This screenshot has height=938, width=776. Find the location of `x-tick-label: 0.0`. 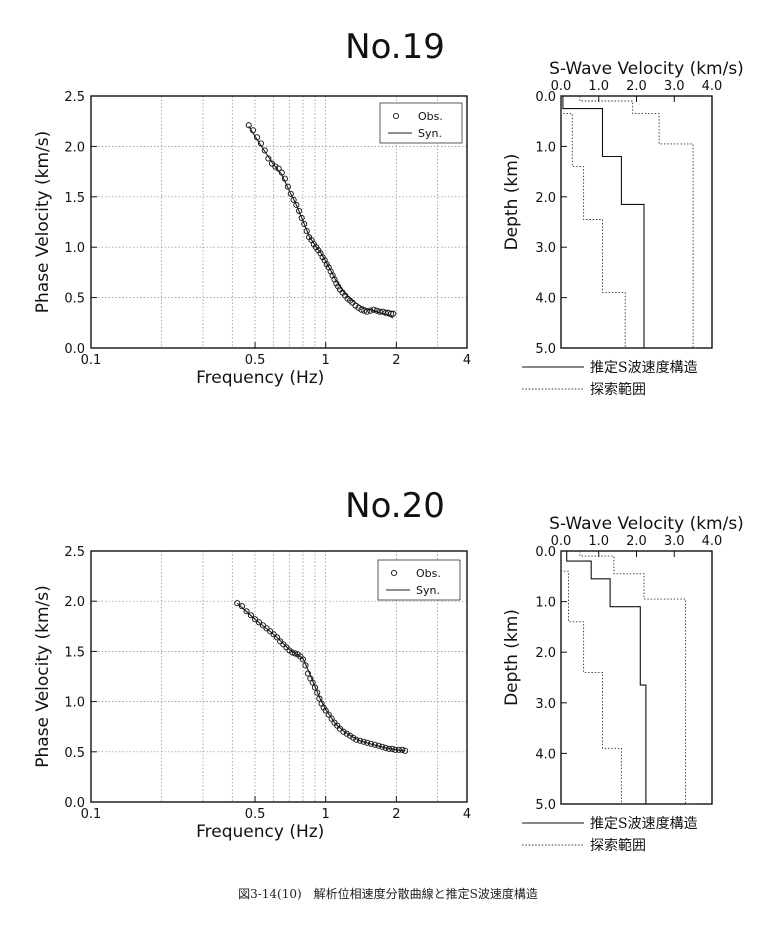

x-tick-label: 0.0 is located at coordinates (561, 86).